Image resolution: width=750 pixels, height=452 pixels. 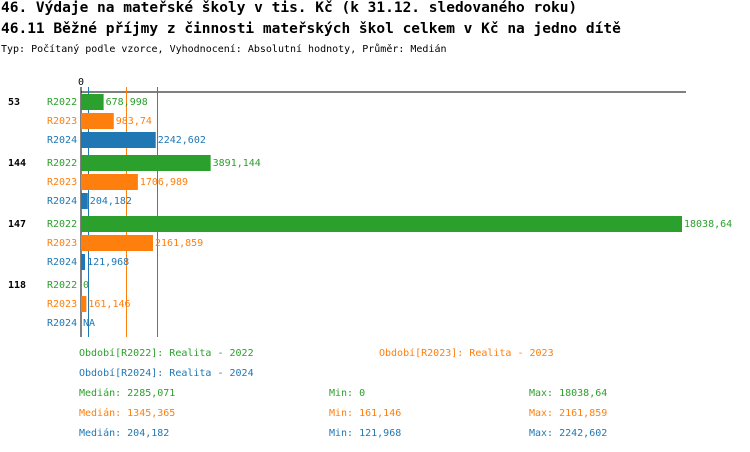 What do you see at coordinates (81, 82) in the screenshot?
I see `x-axis-zero-label: 0` at bounding box center [81, 82].